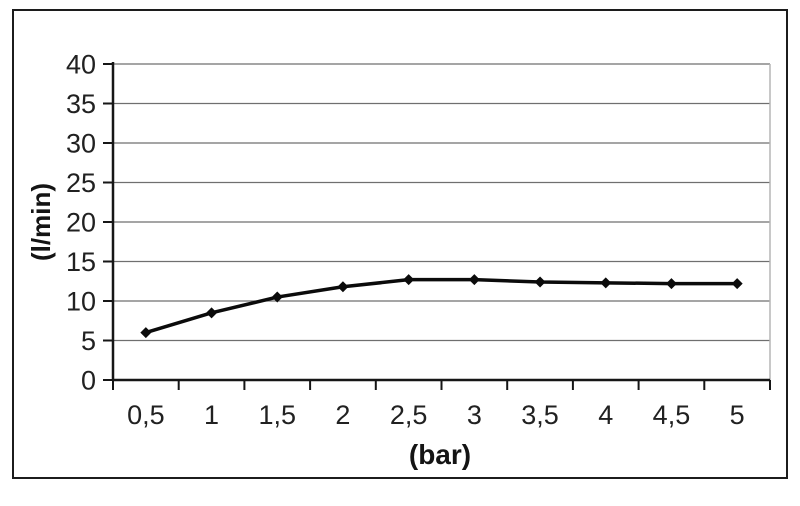 Image resolution: width=800 pixels, height=506 pixels. Describe the element at coordinates (81, 143) in the screenshot. I see `y-tick-label: 30` at that location.